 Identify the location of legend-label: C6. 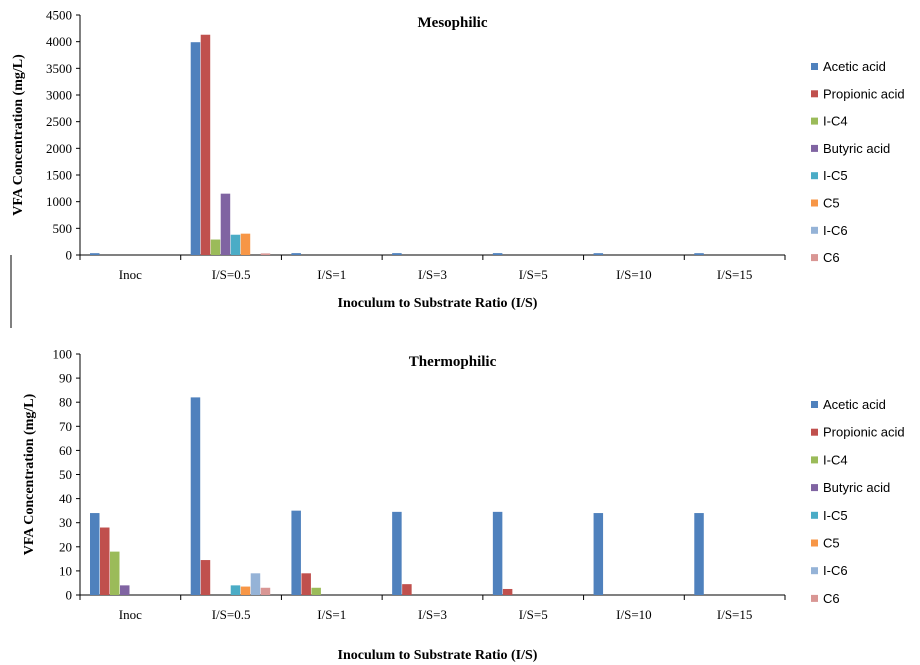
(831, 257).